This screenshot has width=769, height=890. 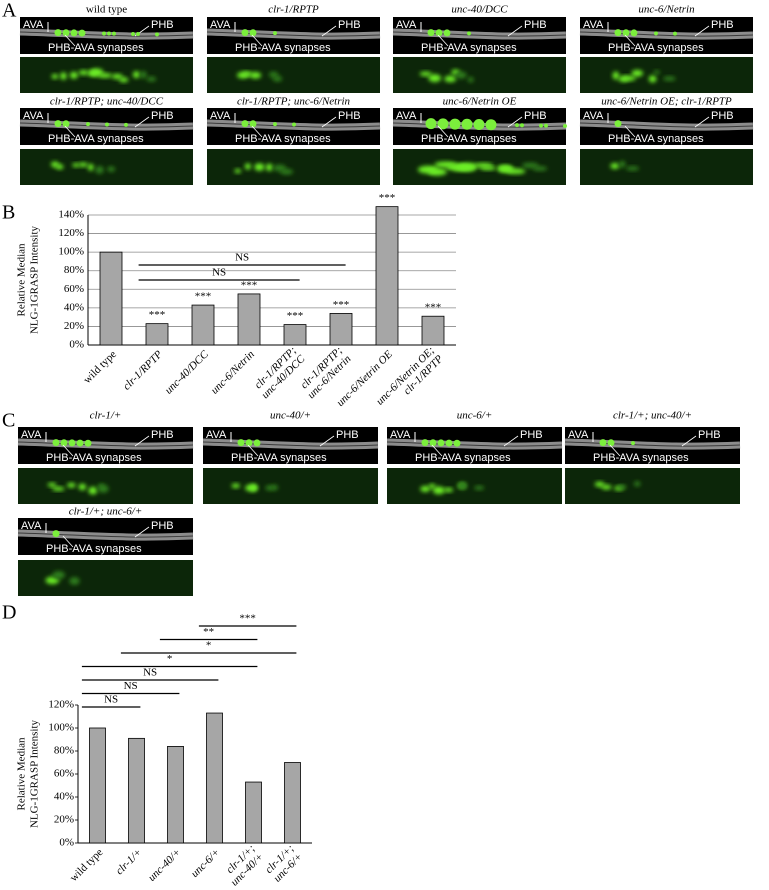 I want to click on panel-title: unc-6/+, so click(x=475, y=416).